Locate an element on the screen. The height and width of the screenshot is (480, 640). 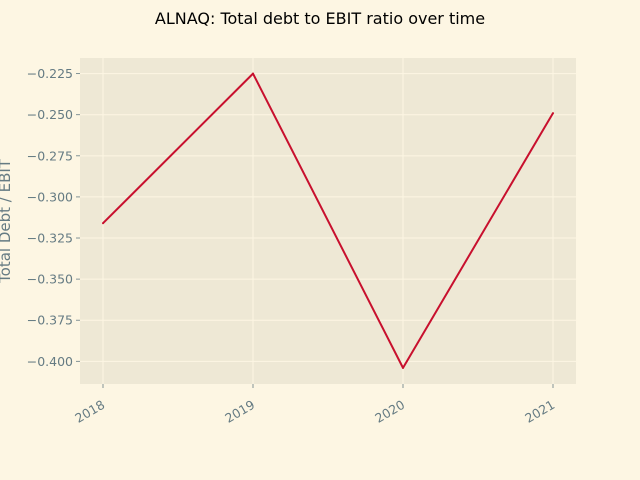
y-tick-label: −0.250 is located at coordinates (50, 114).